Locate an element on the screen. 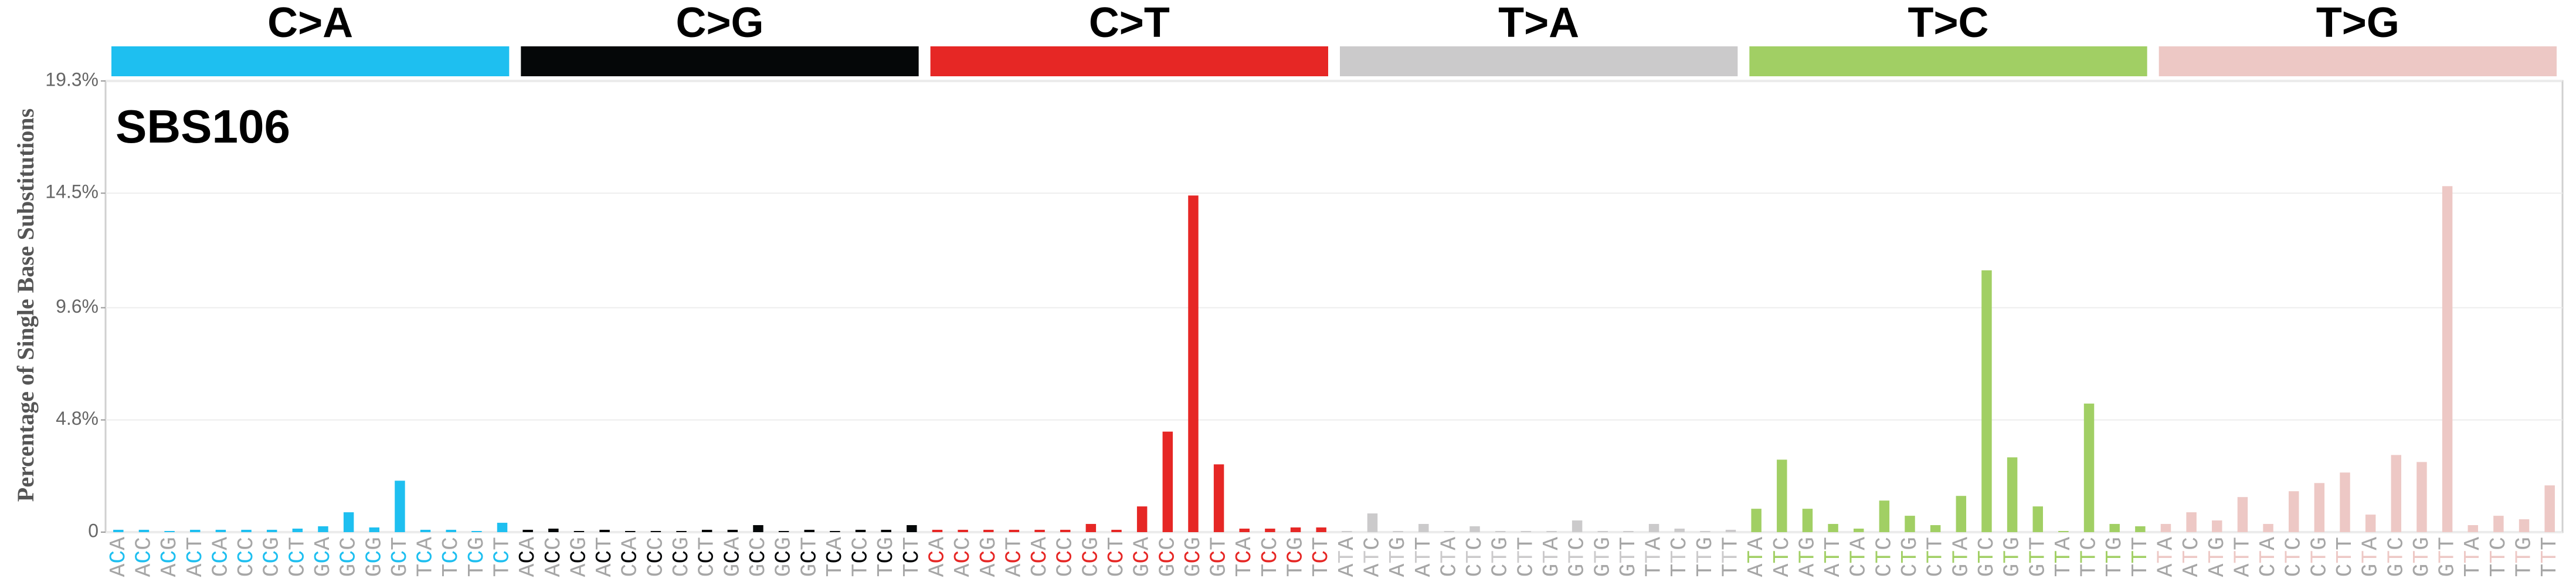 This screenshot has height=582, width=2576. y-tick-label: 0 is located at coordinates (93, 530).